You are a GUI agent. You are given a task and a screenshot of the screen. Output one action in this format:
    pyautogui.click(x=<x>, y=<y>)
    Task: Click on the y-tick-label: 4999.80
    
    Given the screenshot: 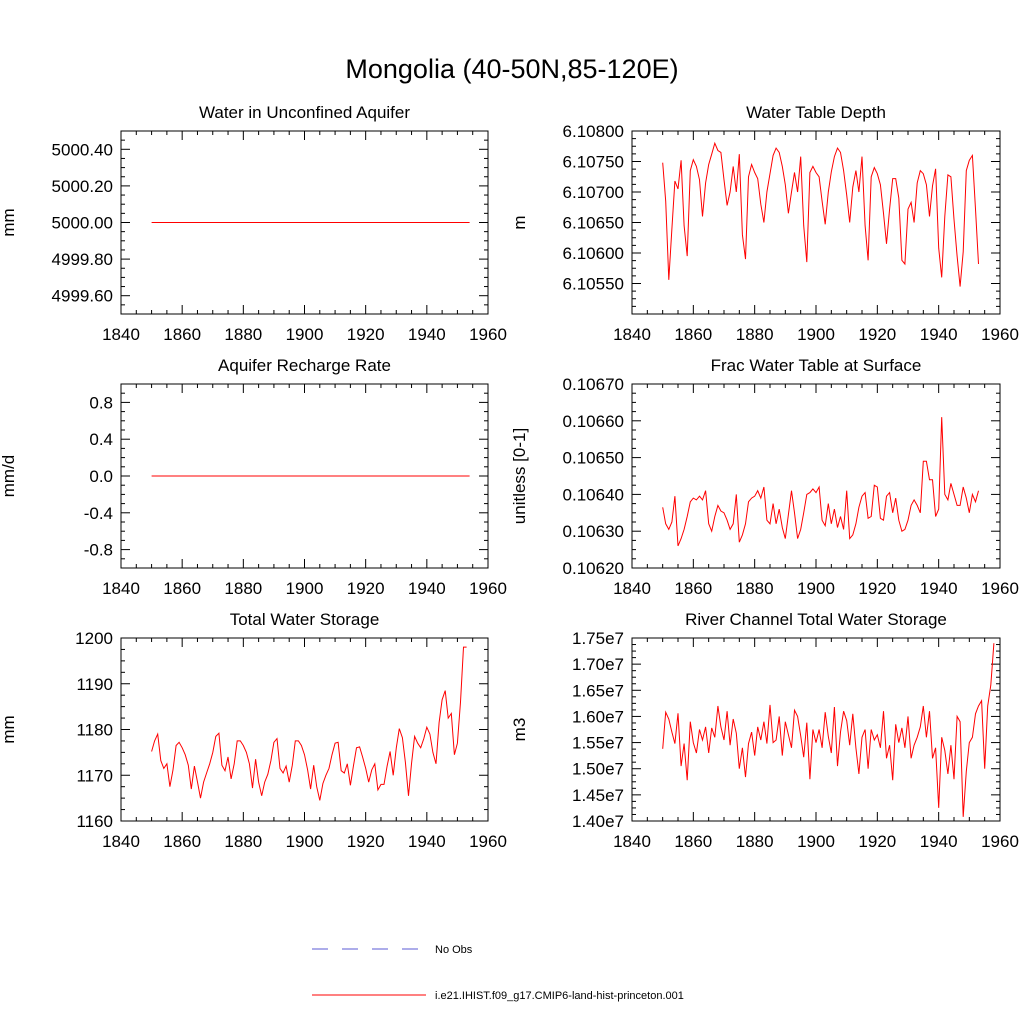 What is the action you would take?
    pyautogui.click(x=82, y=259)
    